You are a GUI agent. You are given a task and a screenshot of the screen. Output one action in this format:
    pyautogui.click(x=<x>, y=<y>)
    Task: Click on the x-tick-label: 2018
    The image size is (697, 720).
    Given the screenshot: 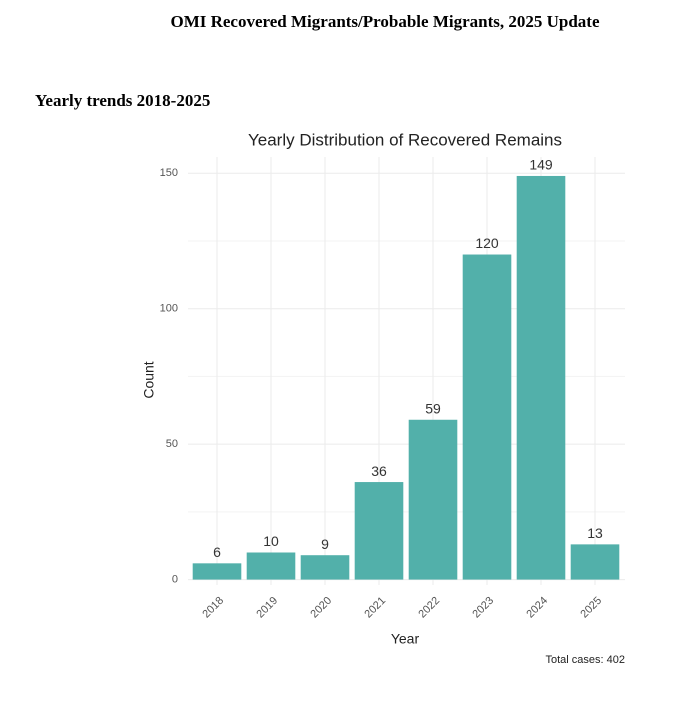 What is the action you would take?
    pyautogui.click(x=213, y=608)
    